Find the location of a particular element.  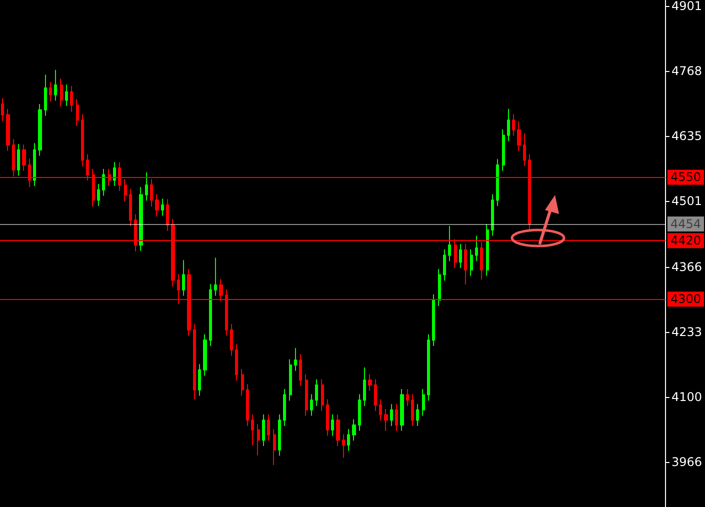

y-tick-label: 4366 is located at coordinates (686, 267).